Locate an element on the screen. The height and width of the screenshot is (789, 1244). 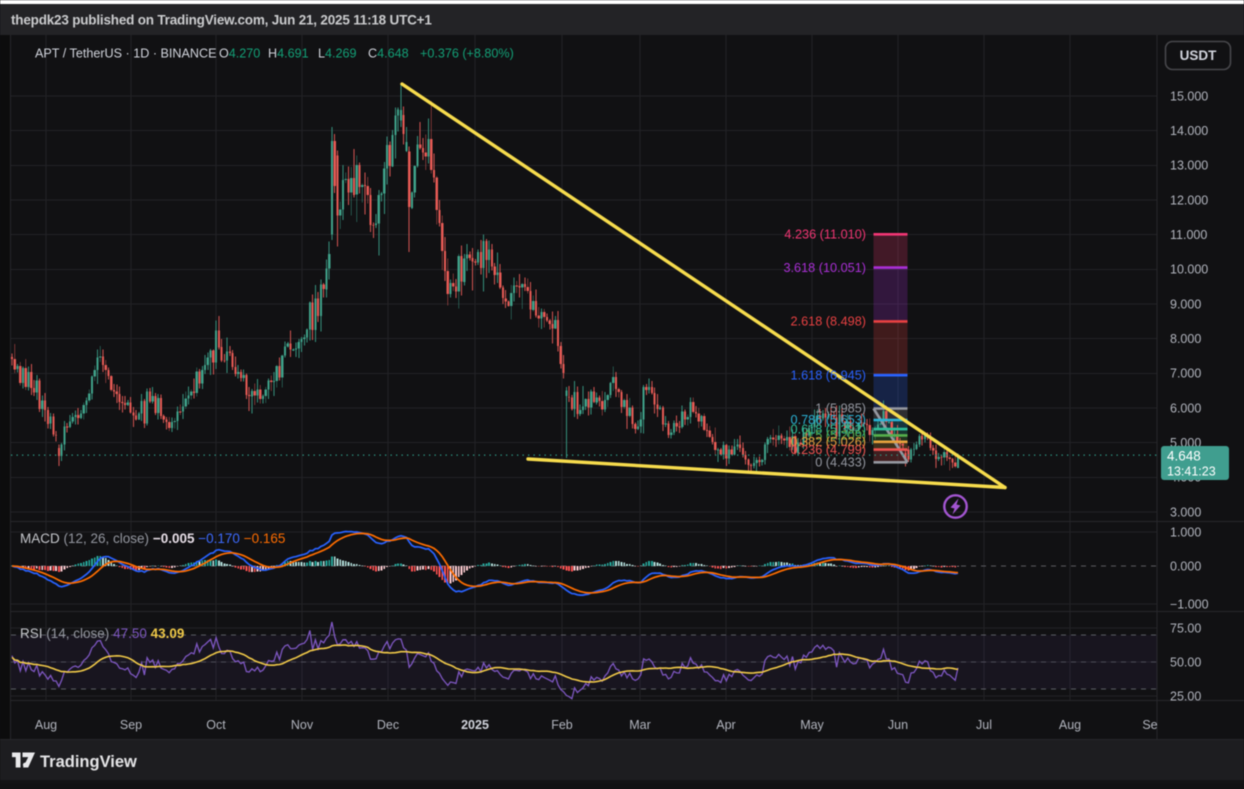
svg-text: 3.000 is located at coordinates (1185, 512).